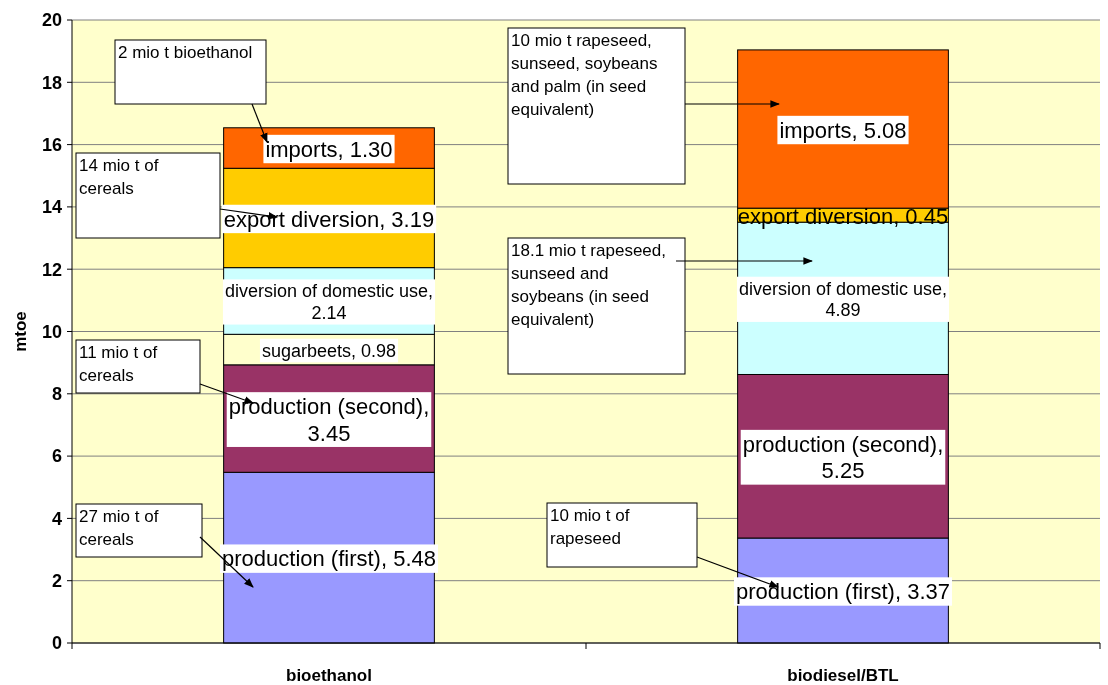 This screenshot has height=685, width=1108. What do you see at coordinates (843, 675) in the screenshot?
I see `x-tick-label: biodiesel/BTL` at bounding box center [843, 675].